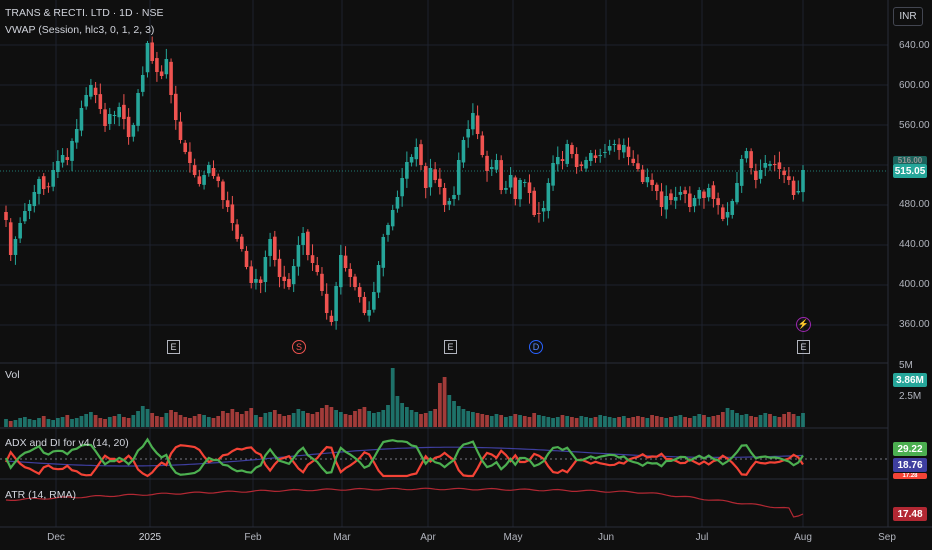 The height and width of the screenshot is (550, 932). Describe the element at coordinates (908, 16) in the screenshot. I see `currency-button: INR` at that location.